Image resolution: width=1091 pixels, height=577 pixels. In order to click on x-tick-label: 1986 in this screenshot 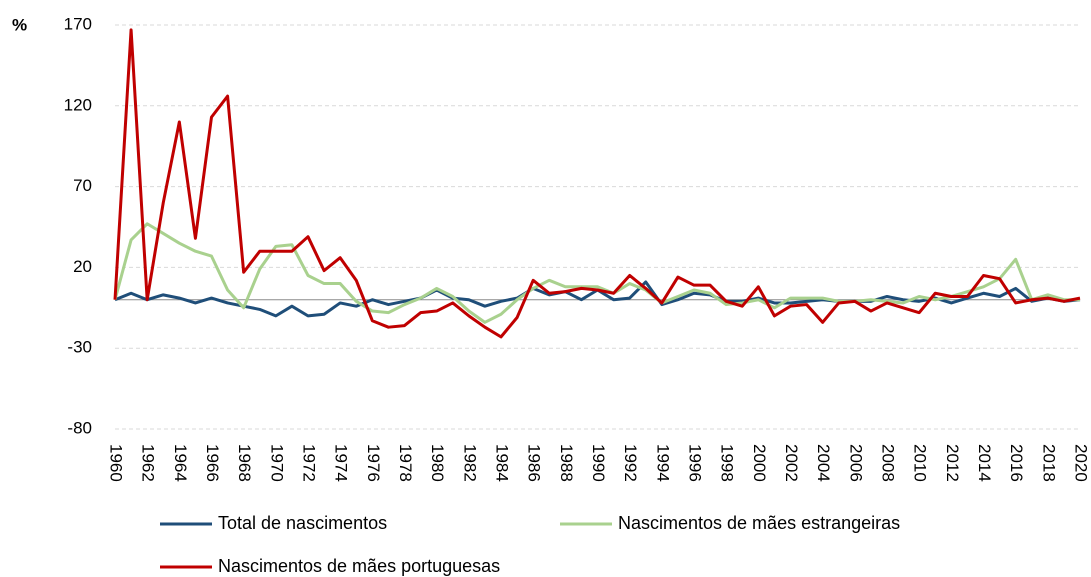, I will do `click(534, 463)`.